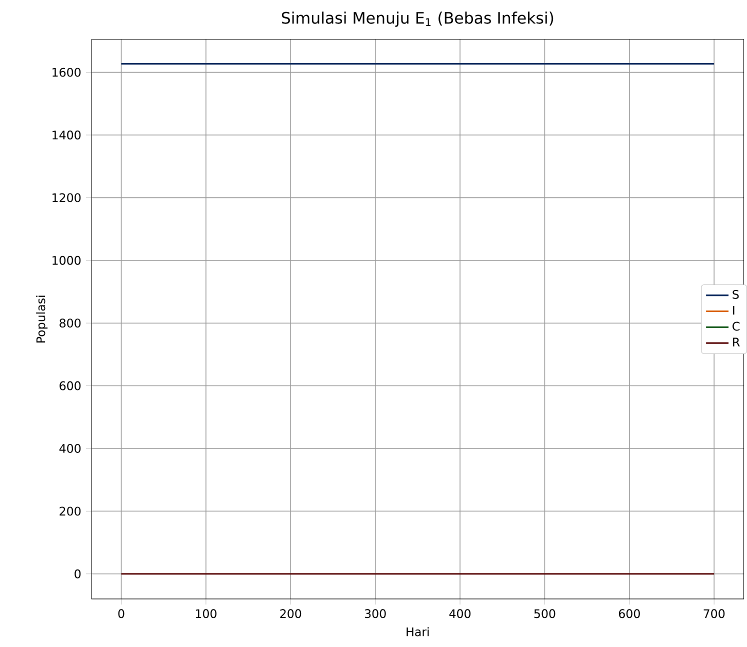 Image resolution: width=747 pixels, height=647 pixels. What do you see at coordinates (70, 385) in the screenshot?
I see `y-tick-label: 600` at bounding box center [70, 385].